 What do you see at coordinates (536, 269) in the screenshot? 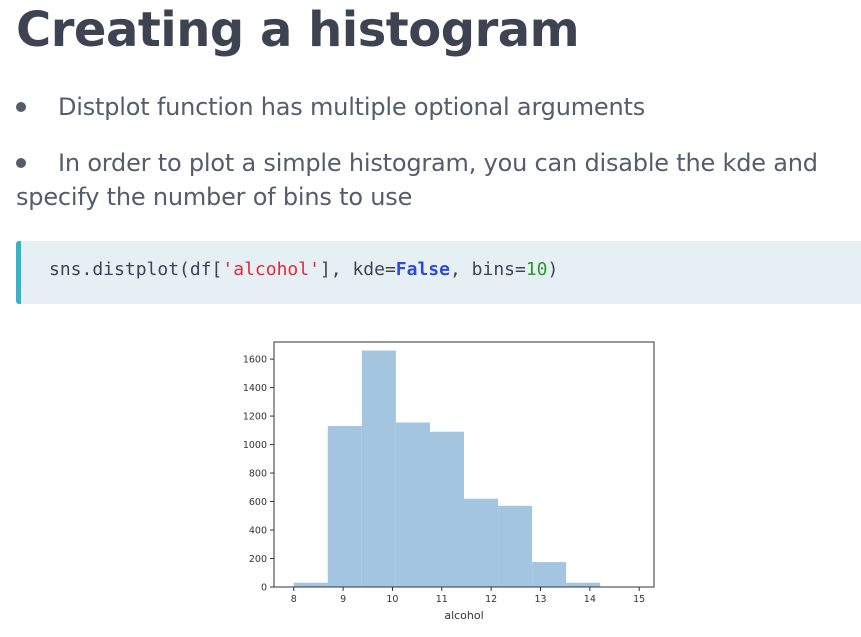
I see `code-number: 10` at bounding box center [536, 269].